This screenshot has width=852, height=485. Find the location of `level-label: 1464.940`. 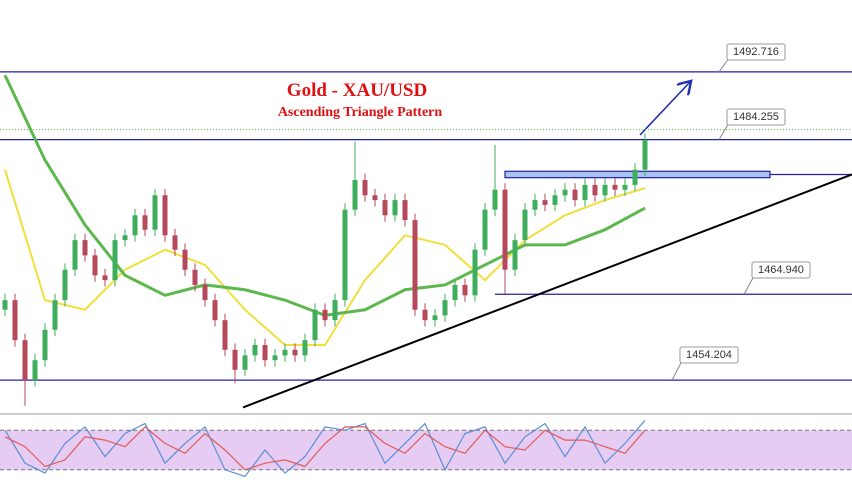

level-label: 1464.940 is located at coordinates (781, 270).